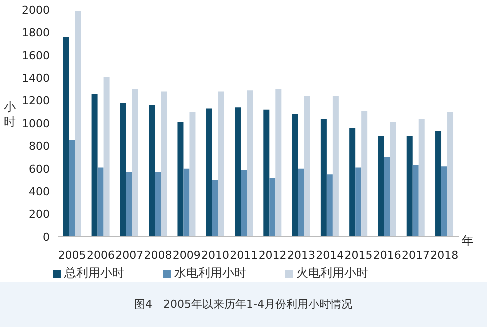  I want to click on y-tick-label: 600, so click(39, 169).